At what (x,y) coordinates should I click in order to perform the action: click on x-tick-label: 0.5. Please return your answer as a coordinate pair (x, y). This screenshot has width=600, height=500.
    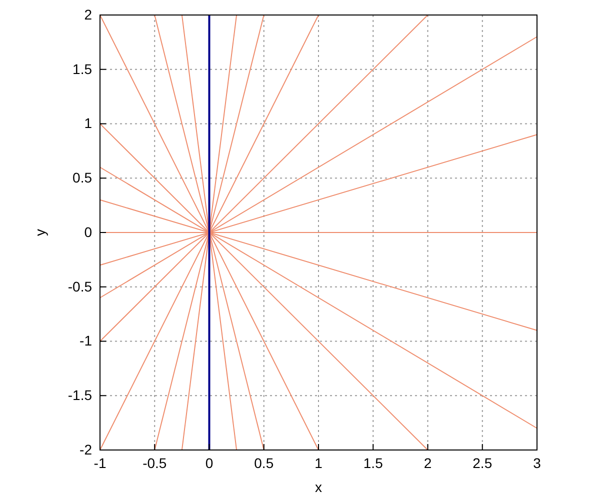
    Looking at the image, I should click on (264, 462).